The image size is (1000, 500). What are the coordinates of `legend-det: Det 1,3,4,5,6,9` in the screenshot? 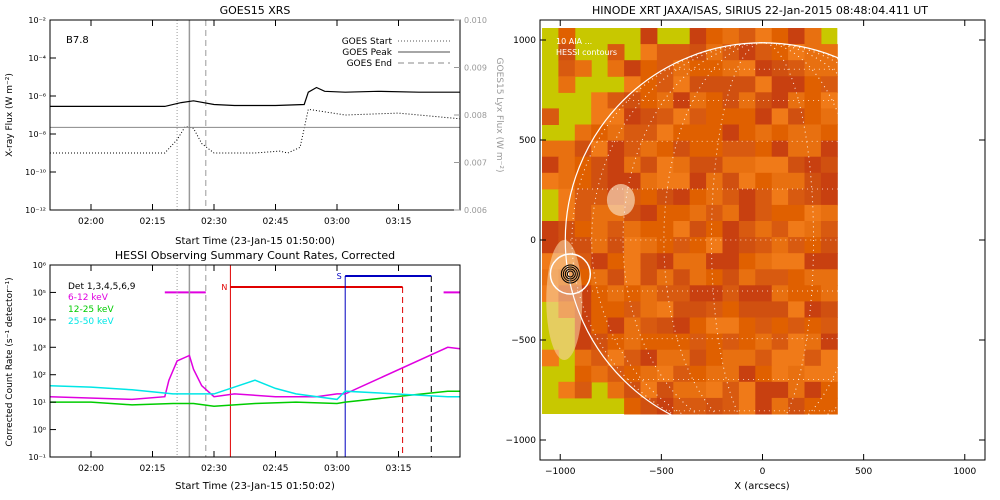 It's located at (102, 287).